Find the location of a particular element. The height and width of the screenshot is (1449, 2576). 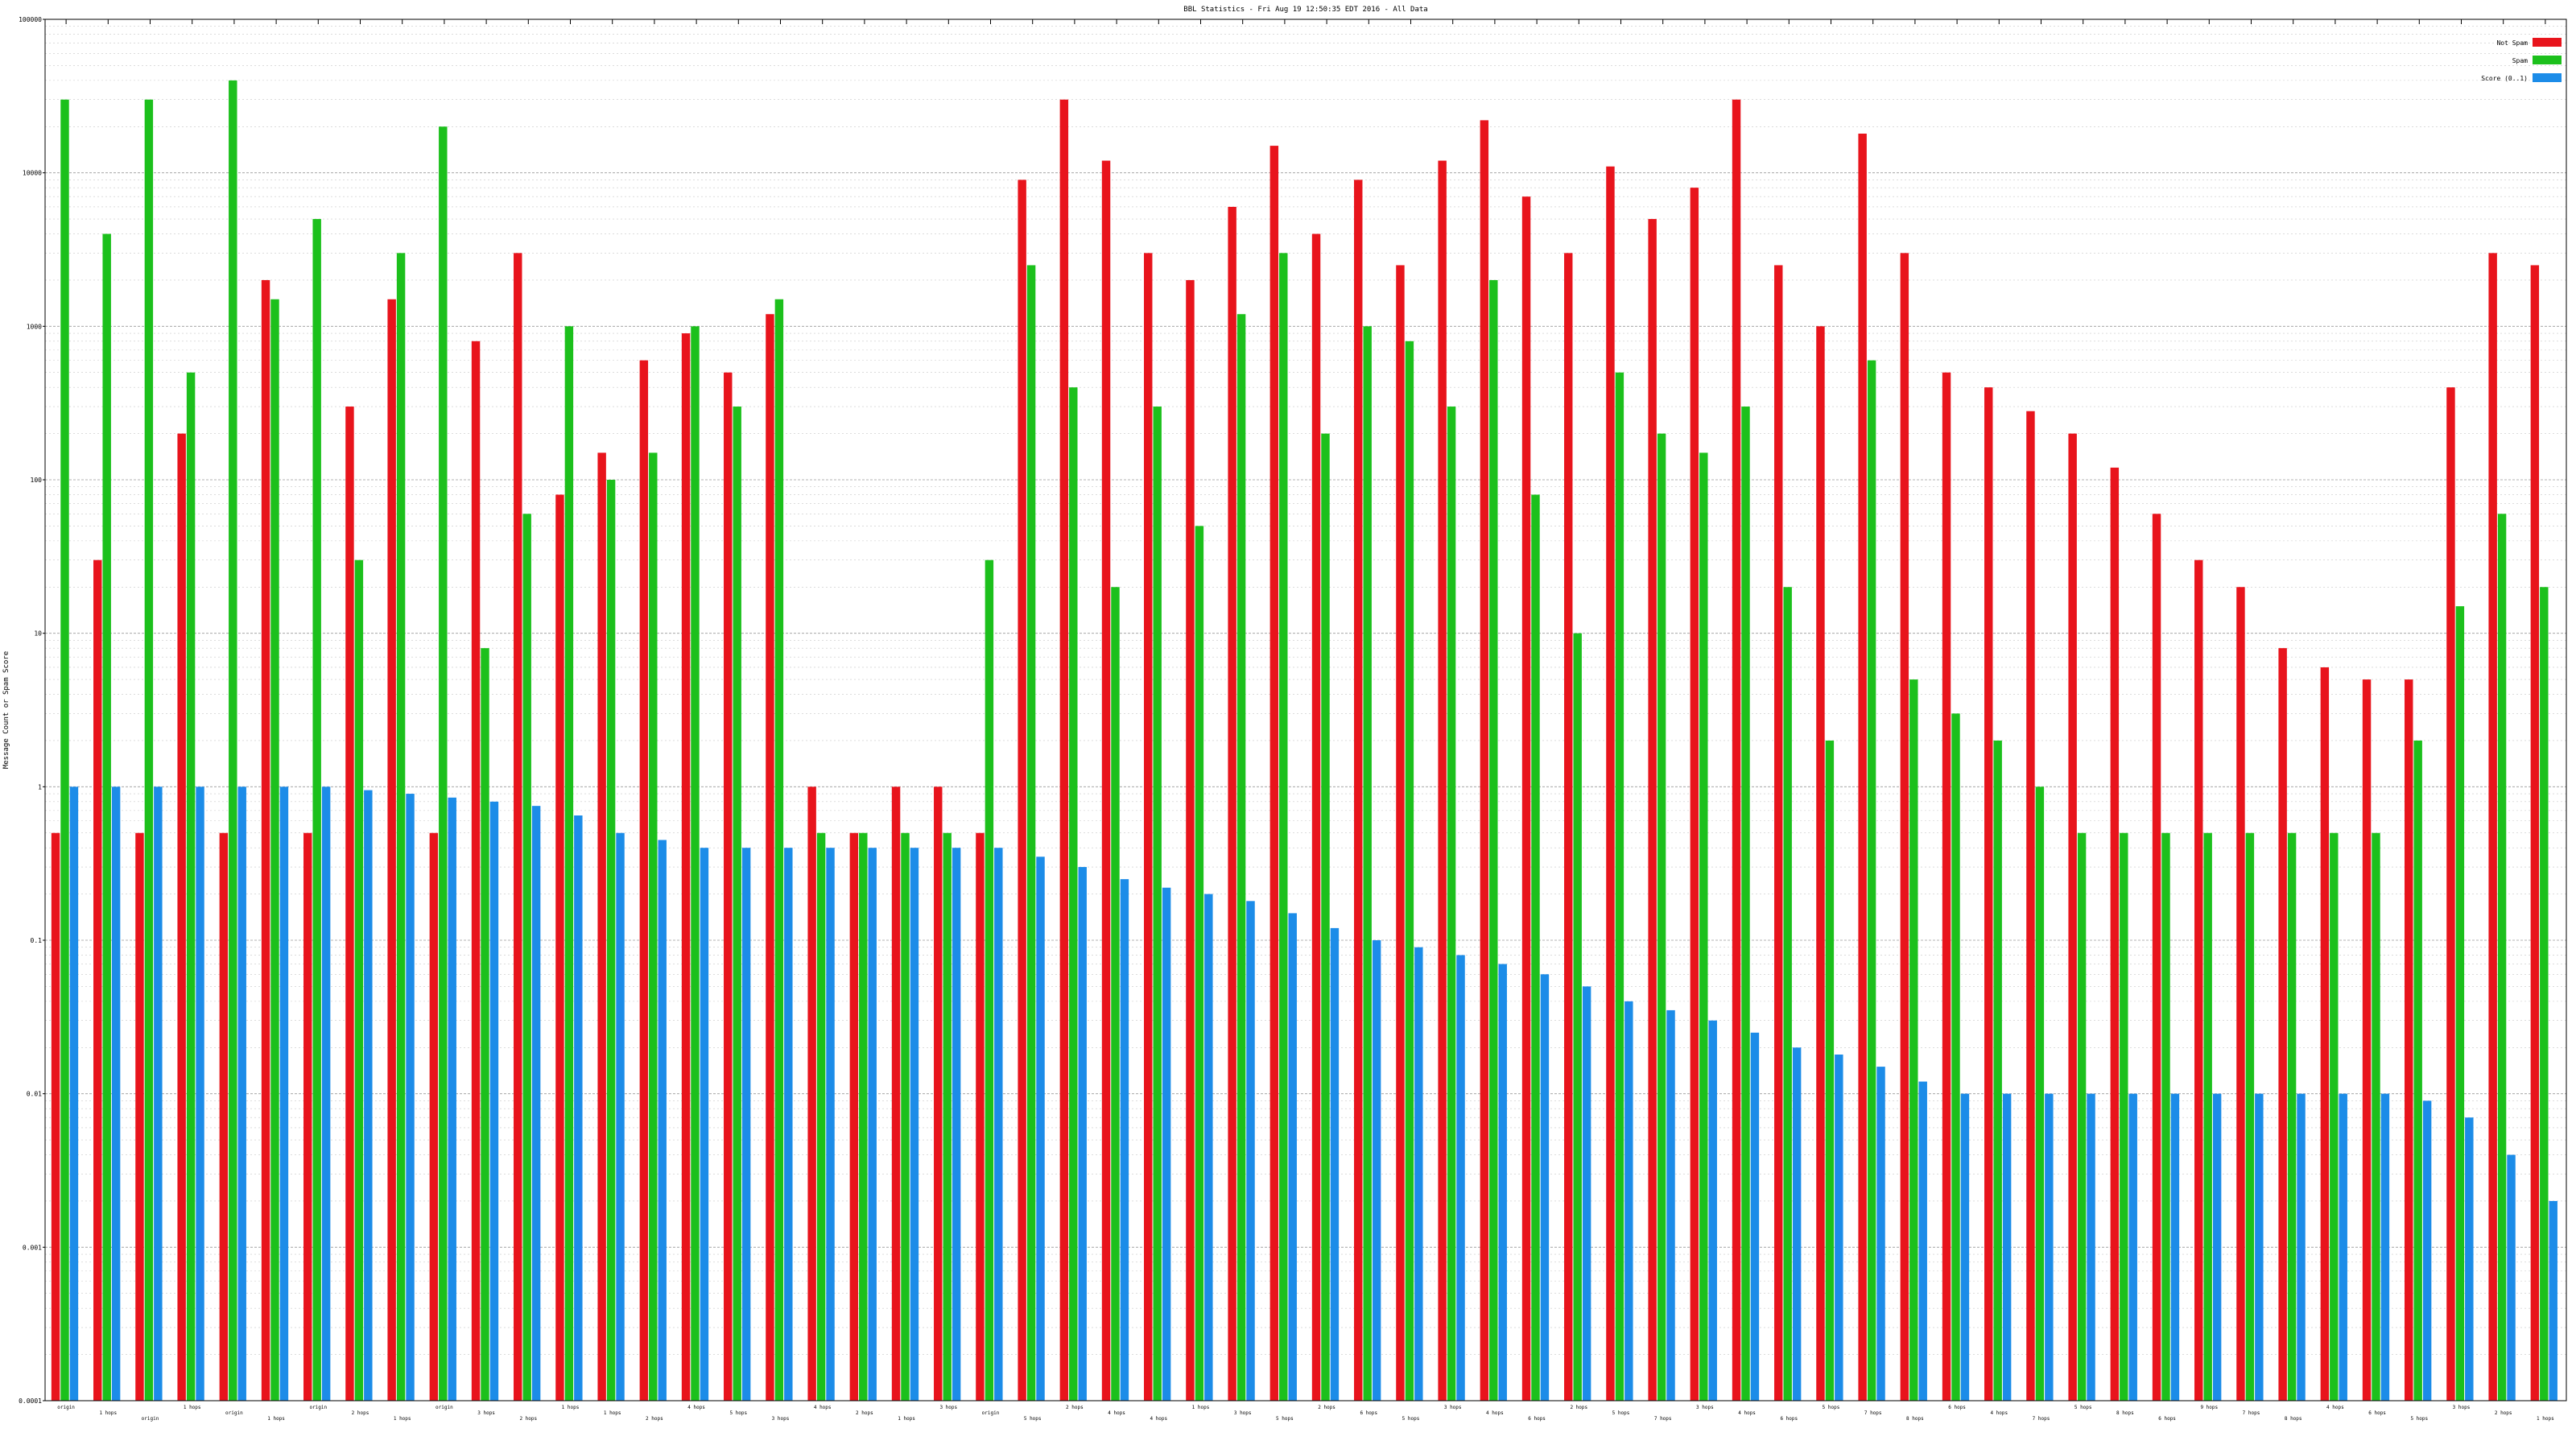

y-tick-label: 100 is located at coordinates (37, 480).